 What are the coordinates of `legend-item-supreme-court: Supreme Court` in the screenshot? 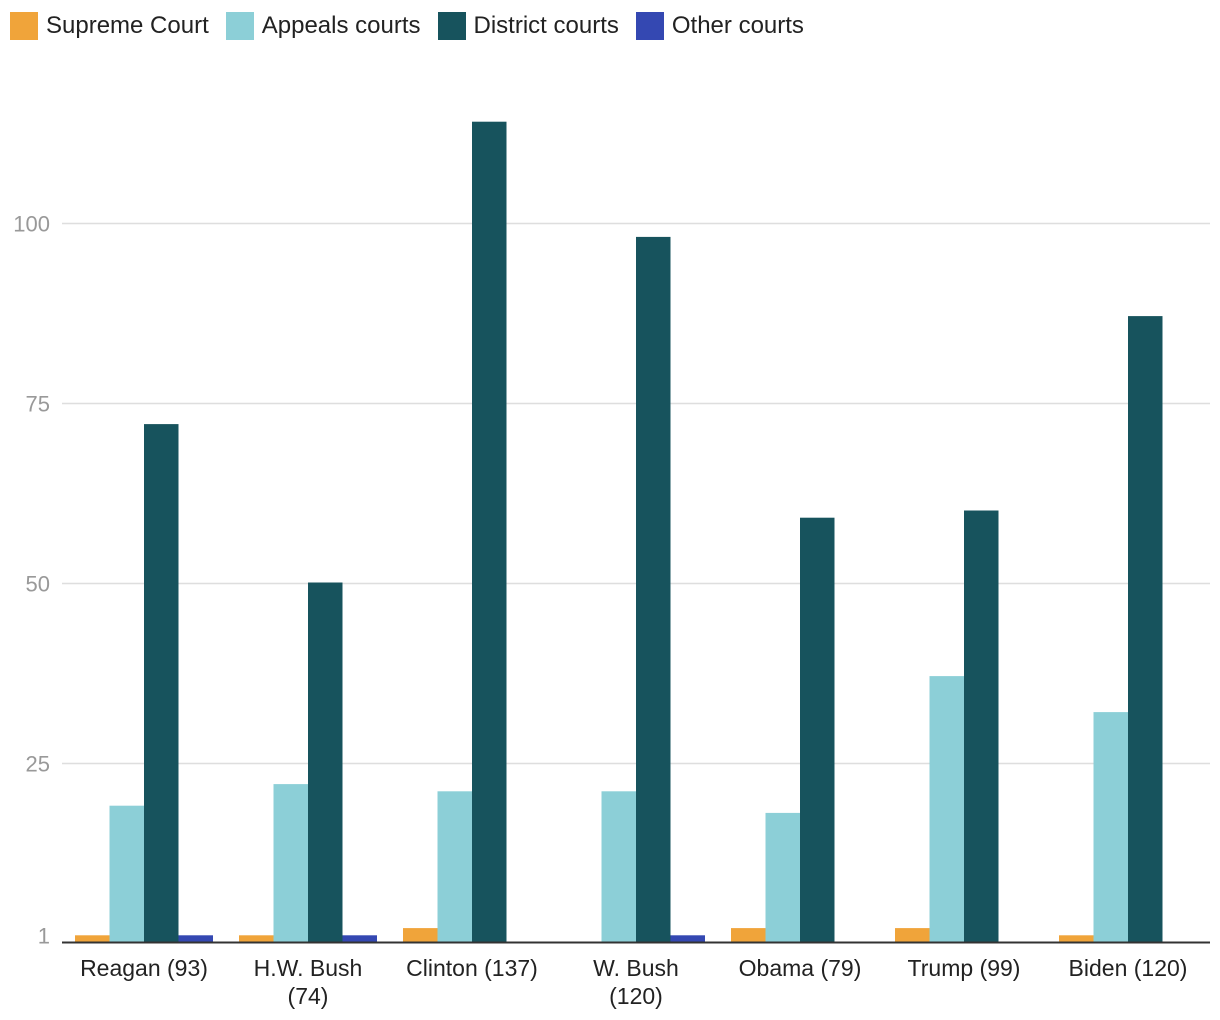 It's located at (109, 26).